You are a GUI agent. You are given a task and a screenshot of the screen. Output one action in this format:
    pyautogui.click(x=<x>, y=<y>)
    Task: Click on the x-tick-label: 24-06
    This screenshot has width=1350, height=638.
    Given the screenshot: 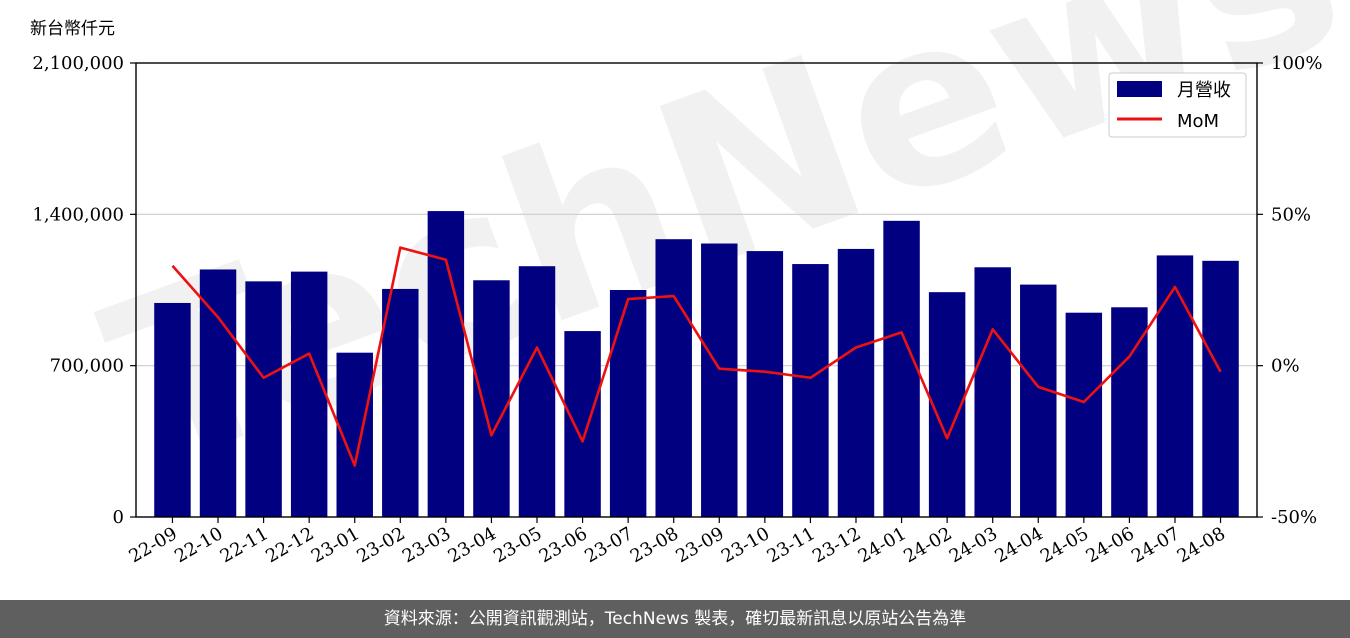 What is the action you would take?
    pyautogui.click(x=1109, y=545)
    